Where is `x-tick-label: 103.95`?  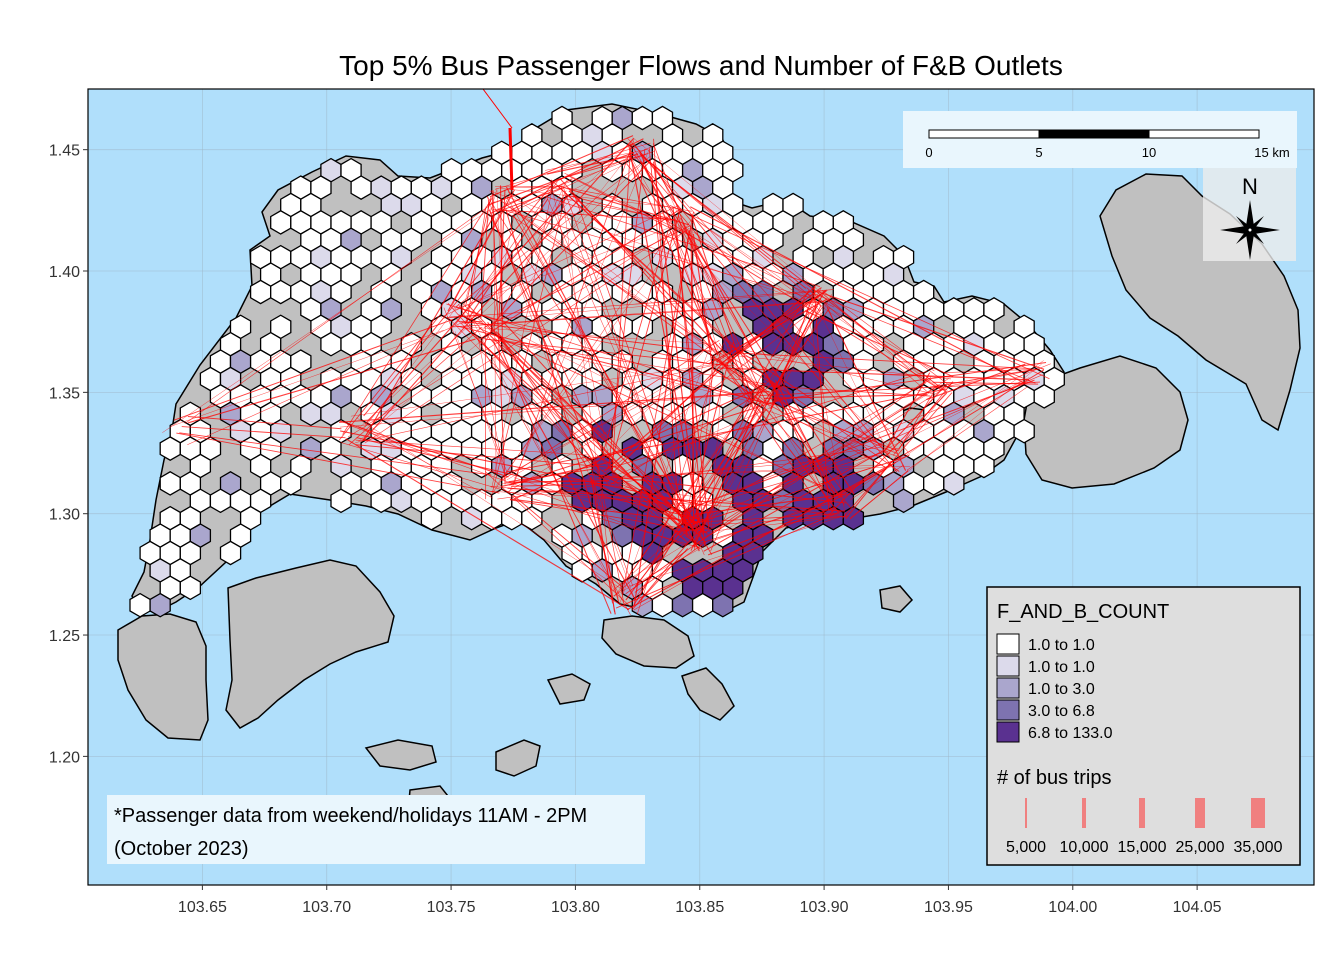
x-tick-label: 103.95 is located at coordinates (948, 907).